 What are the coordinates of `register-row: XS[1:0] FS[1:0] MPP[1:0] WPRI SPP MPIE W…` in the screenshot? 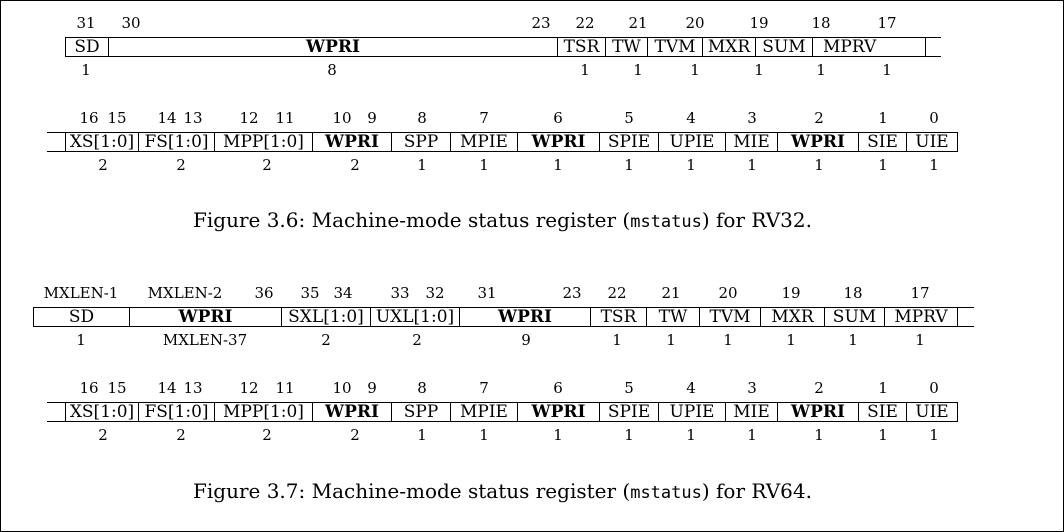 It's located at (502, 412).